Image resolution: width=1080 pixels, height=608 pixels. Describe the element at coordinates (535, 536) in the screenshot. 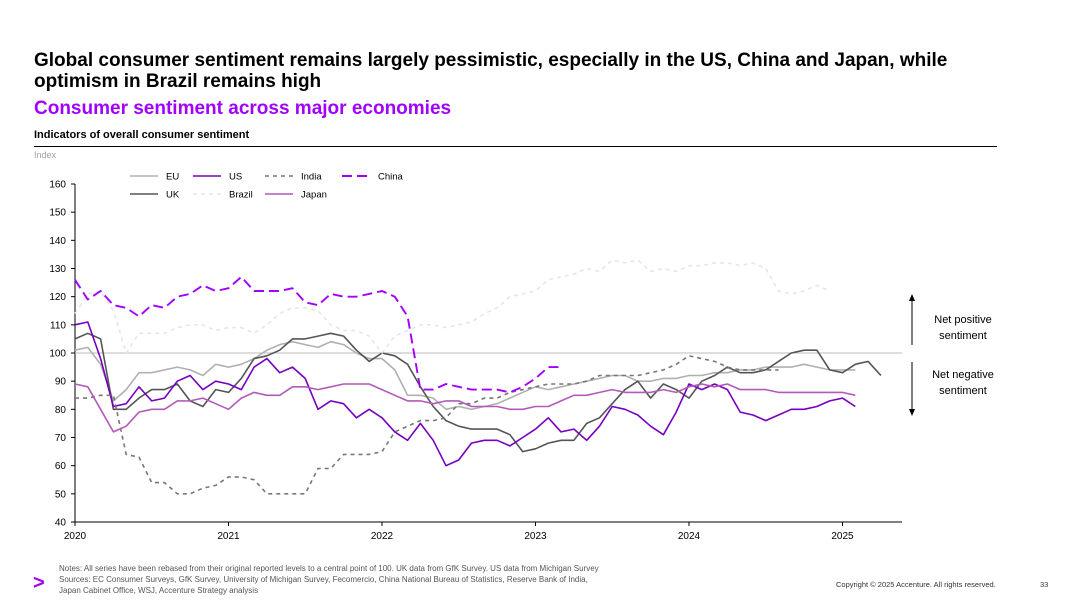

I see `x-tick-label: 2023` at that location.